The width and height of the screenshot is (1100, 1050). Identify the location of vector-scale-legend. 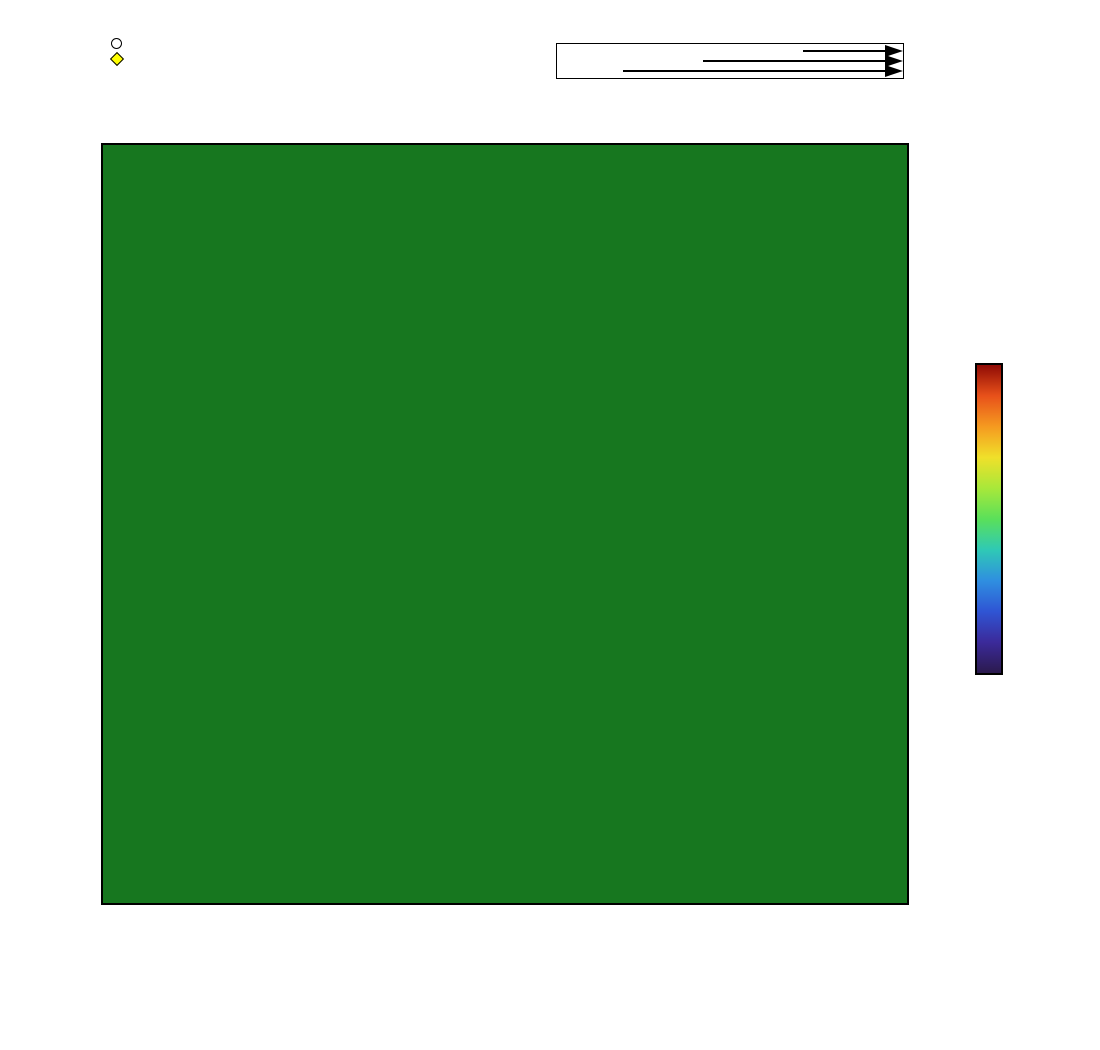
(730, 61).